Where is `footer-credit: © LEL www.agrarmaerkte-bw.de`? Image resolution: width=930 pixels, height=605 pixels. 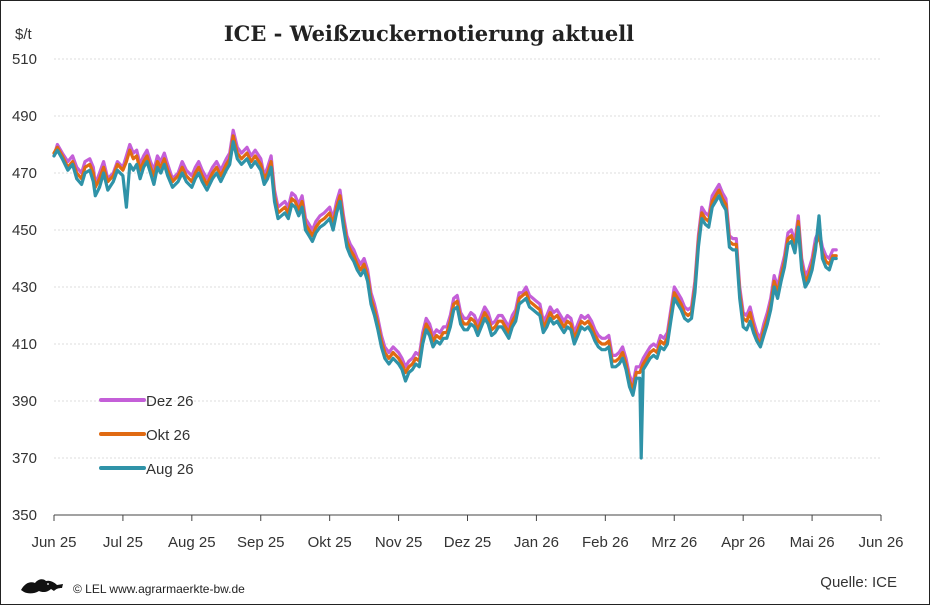 footer-credit: © LEL www.agrarmaerkte-bw.de is located at coordinates (159, 589).